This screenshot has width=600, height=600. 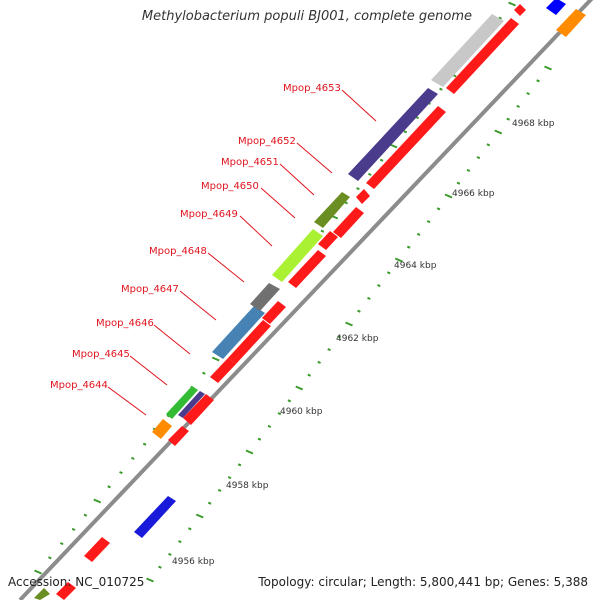 What do you see at coordinates (230, 186) in the screenshot?
I see `gene-label: Mpop_4650` at bounding box center [230, 186].